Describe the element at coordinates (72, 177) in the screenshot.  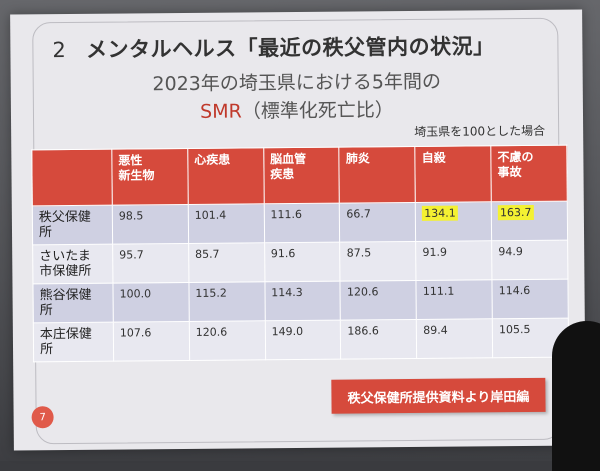
I see `column-header` at that location.